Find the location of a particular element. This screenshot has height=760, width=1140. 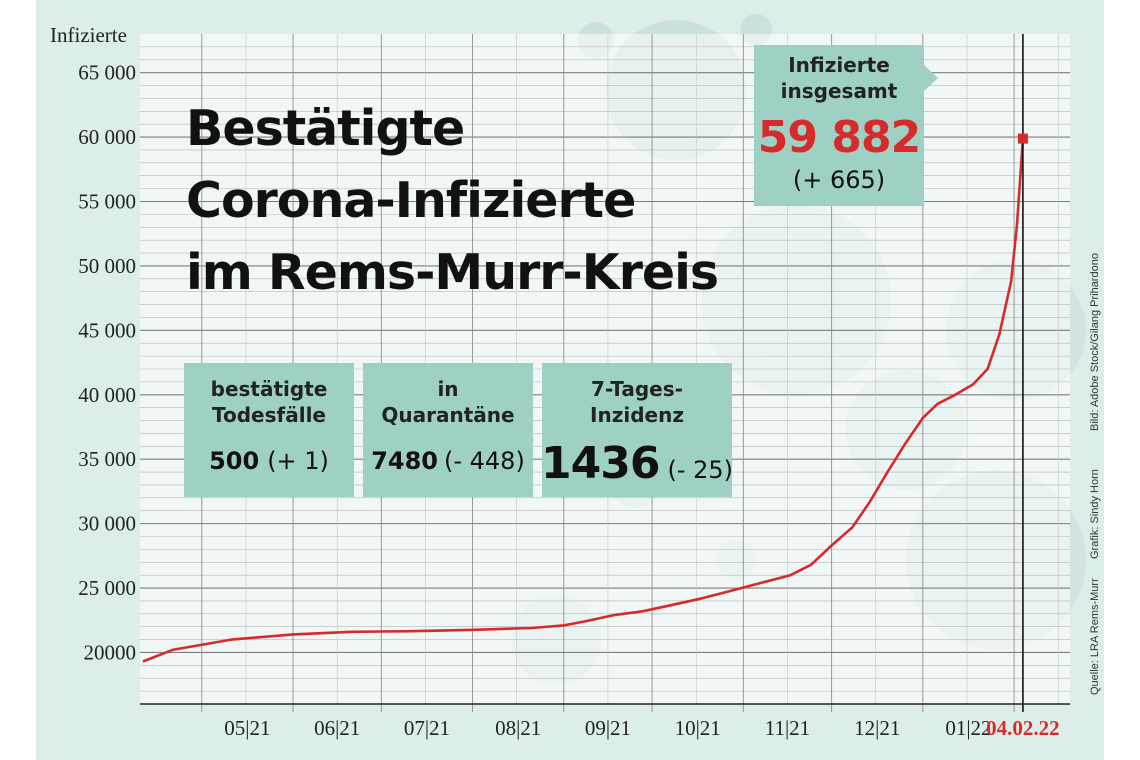

title-line-2: Corona-Infizierte is located at coordinates (410, 200).